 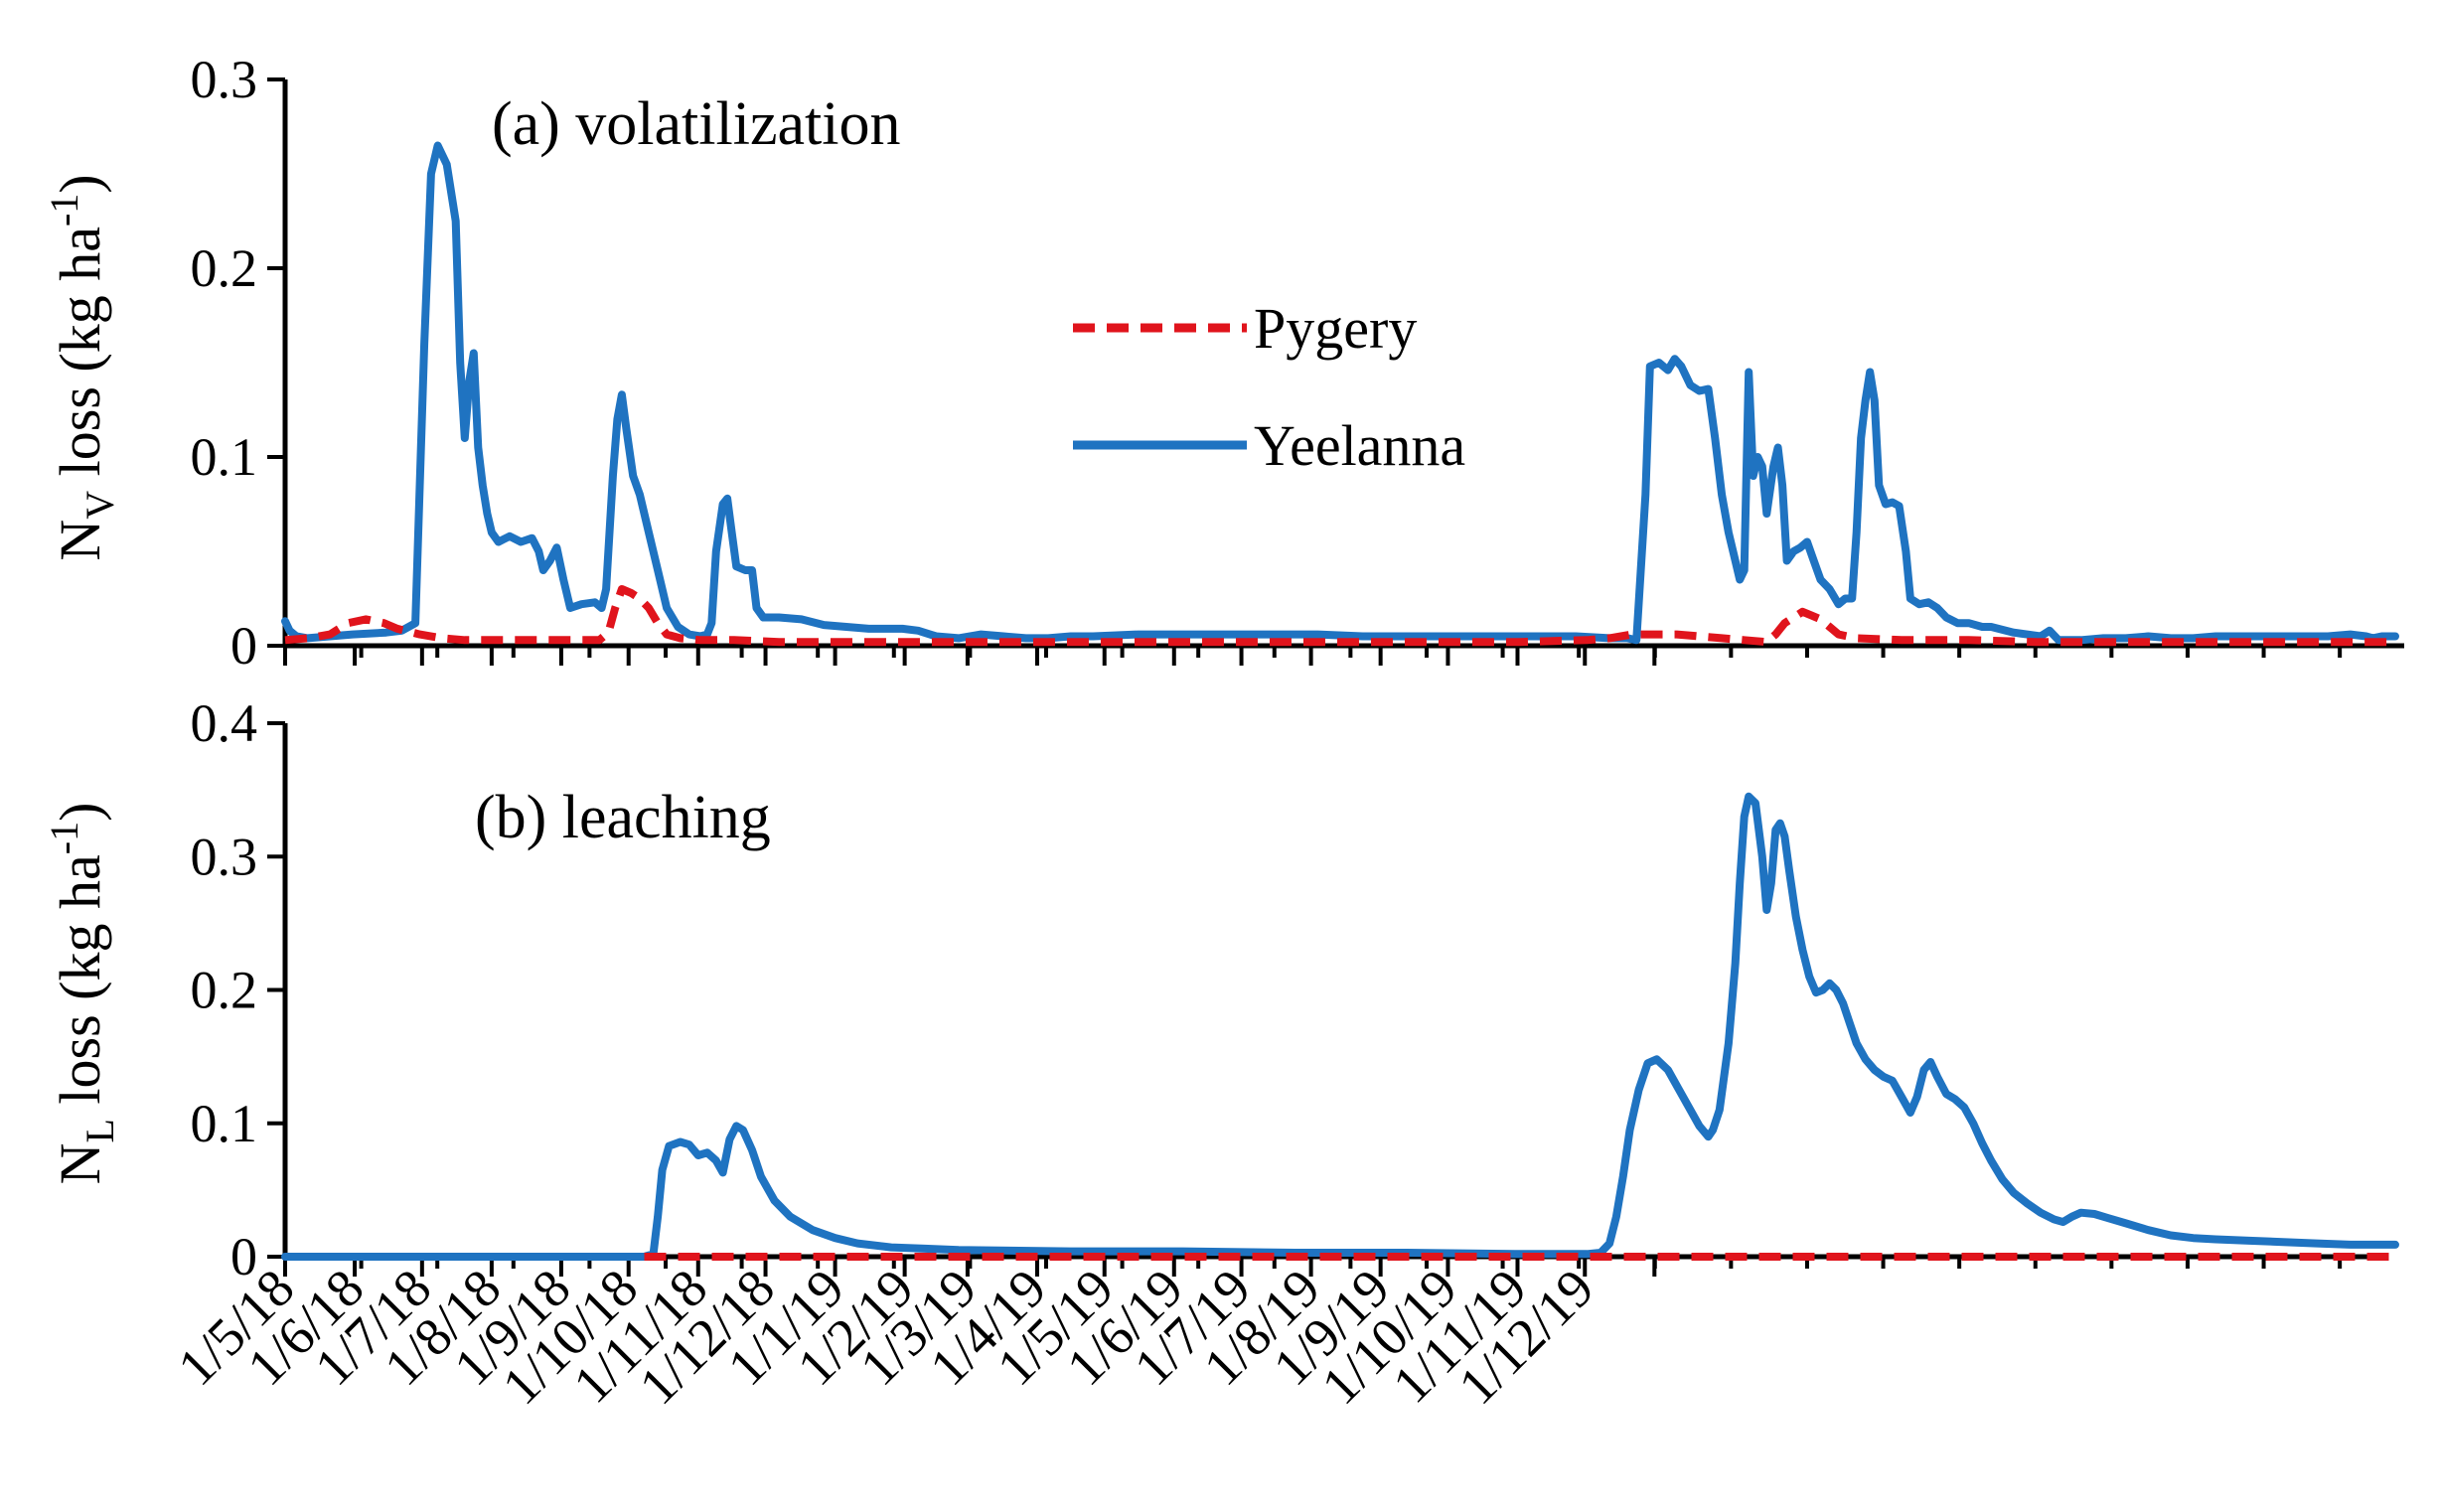 What do you see at coordinates (696, 124) in the screenshot?
I see `panel-a-annotation: (a) volatilization` at bounding box center [696, 124].